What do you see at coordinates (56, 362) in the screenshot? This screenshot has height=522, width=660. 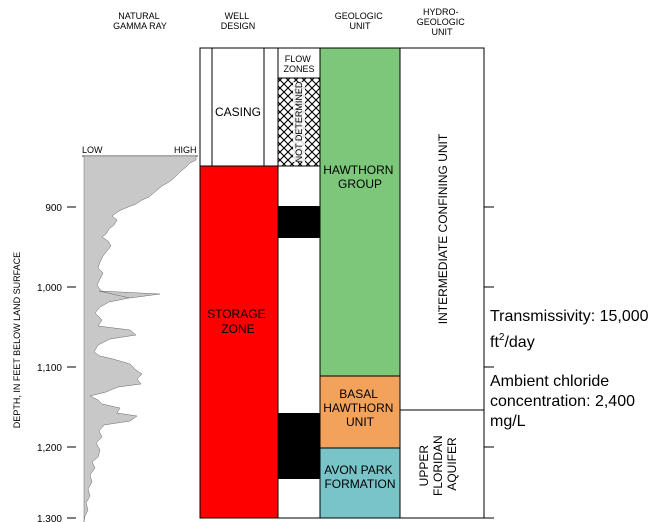 I see `depth-ticks-left: 900 1,000 1,100 1,200 1,300` at bounding box center [56, 362].